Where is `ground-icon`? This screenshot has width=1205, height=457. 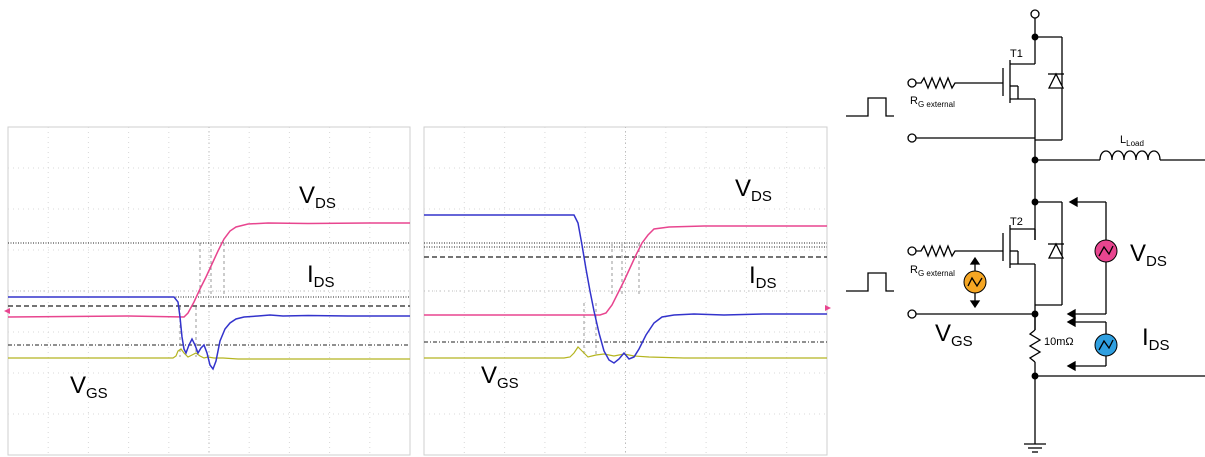
ground-icon is located at coordinates (1035, 448).